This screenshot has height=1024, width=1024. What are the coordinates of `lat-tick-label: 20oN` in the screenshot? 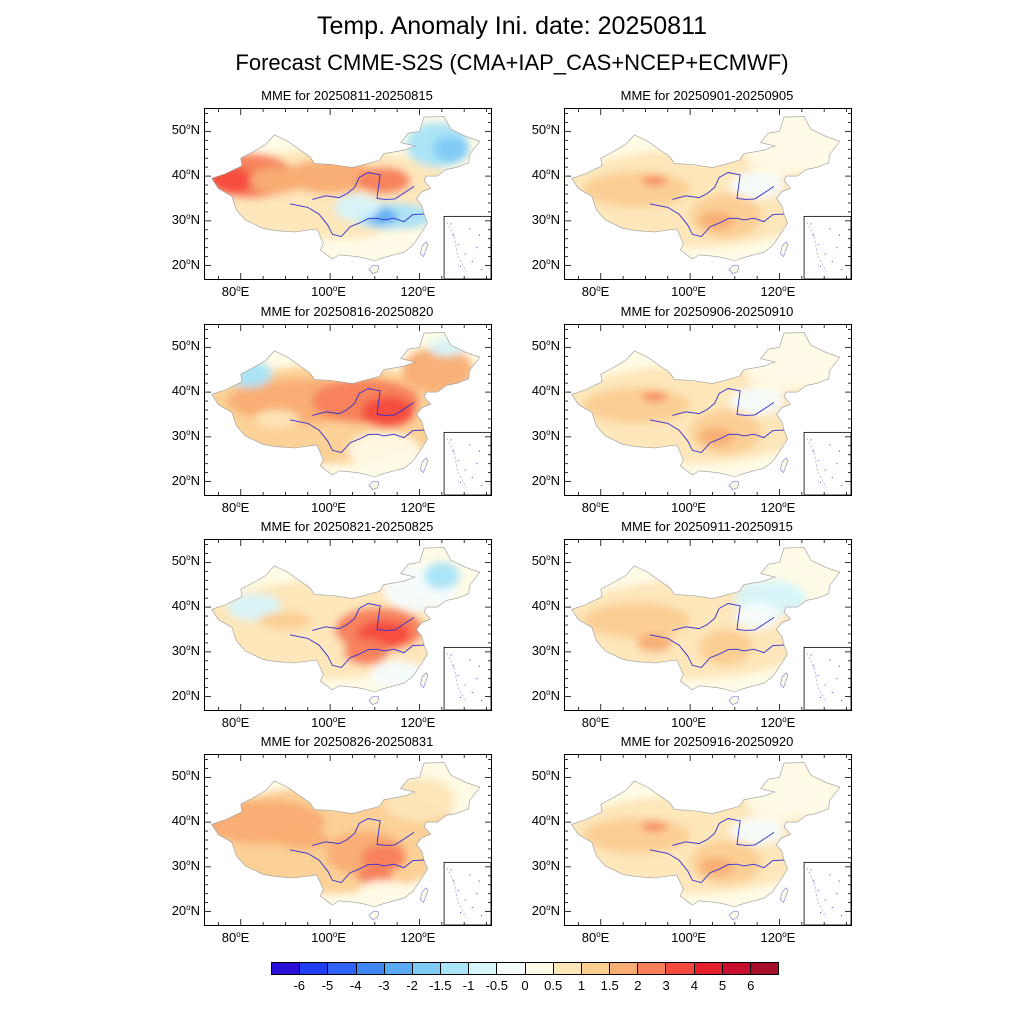 It's located at (545, 695).